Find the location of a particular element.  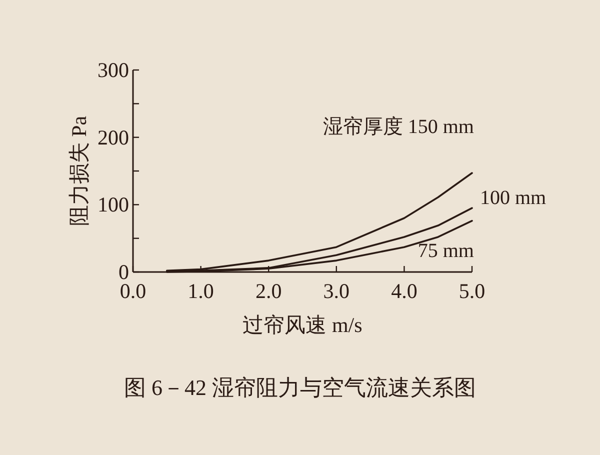

caption: 图 6－42 湿帘阻力与空气流速关系图 is located at coordinates (300, 387).